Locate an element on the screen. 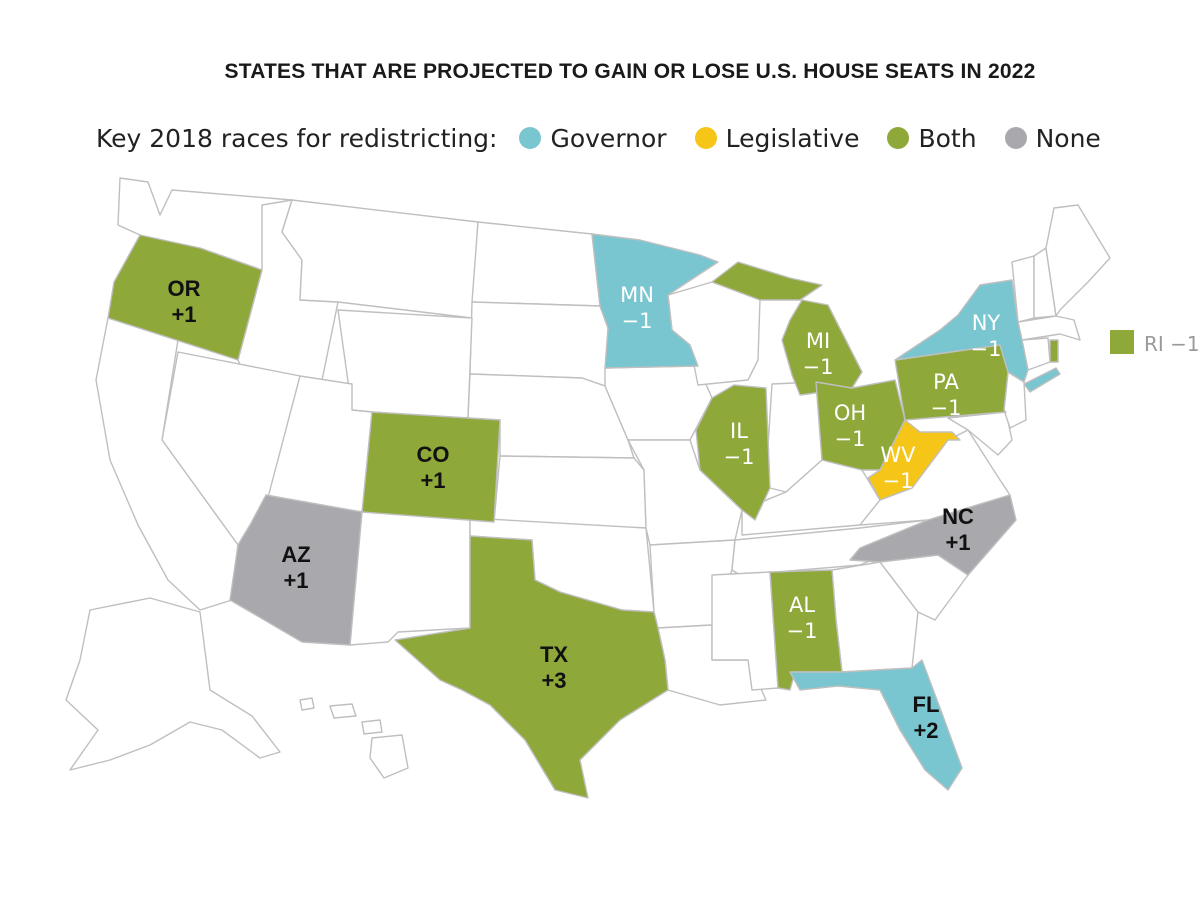 Image resolution: width=1200 pixels, height=900 pixels. state-WY is located at coordinates (405, 364).